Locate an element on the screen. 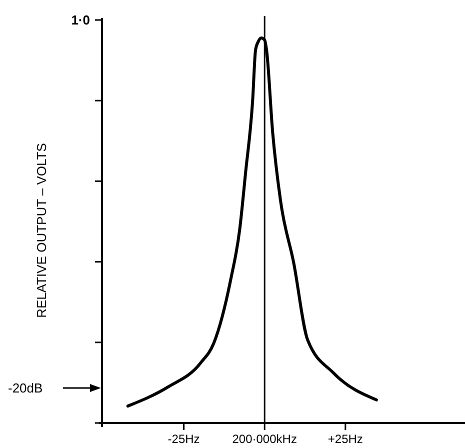 This screenshot has height=448, width=465. text: 1·0 is located at coordinates (80, 20).